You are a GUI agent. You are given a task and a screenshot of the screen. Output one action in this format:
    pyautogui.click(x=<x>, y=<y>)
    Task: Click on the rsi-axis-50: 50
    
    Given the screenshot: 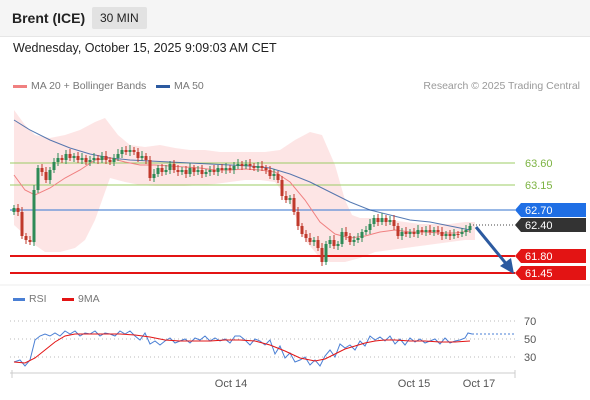 What is the action you would take?
    pyautogui.click(x=530, y=340)
    